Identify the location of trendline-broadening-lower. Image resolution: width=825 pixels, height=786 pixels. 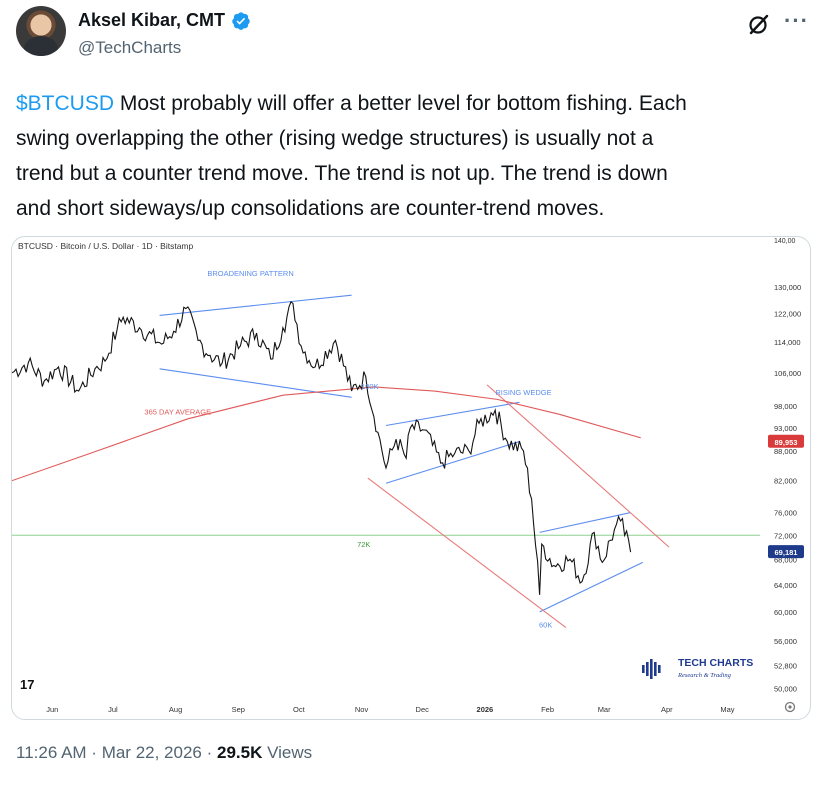
(255, 383).